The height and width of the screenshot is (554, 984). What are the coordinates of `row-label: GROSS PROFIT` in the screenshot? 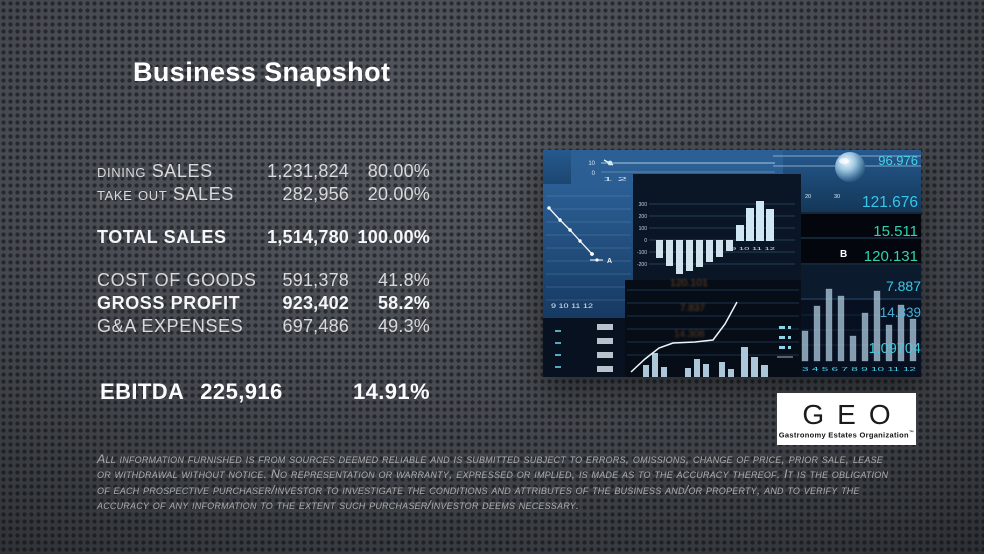 It's located at (169, 303).